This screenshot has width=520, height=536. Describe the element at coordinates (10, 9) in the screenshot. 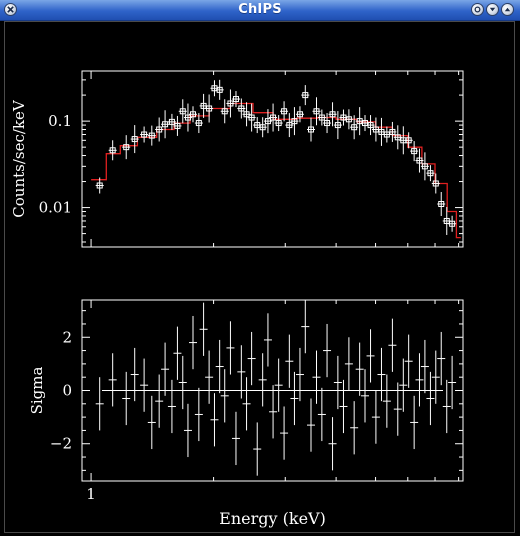

I see `close-icon` at that location.